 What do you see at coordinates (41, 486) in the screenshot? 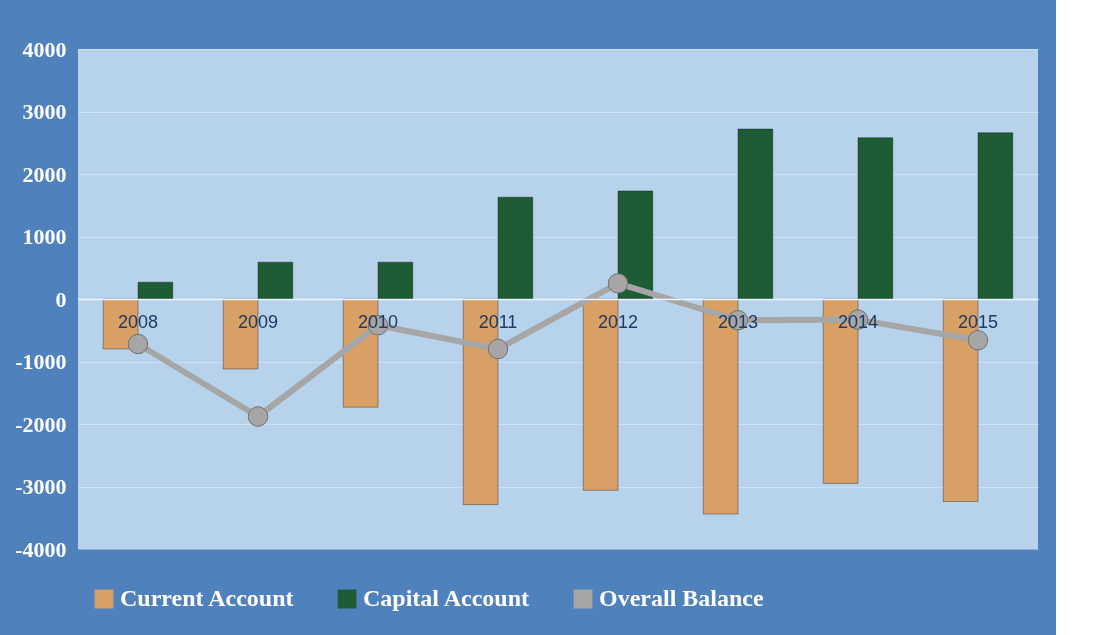
I see `y-tick-label: -3000` at bounding box center [41, 486].